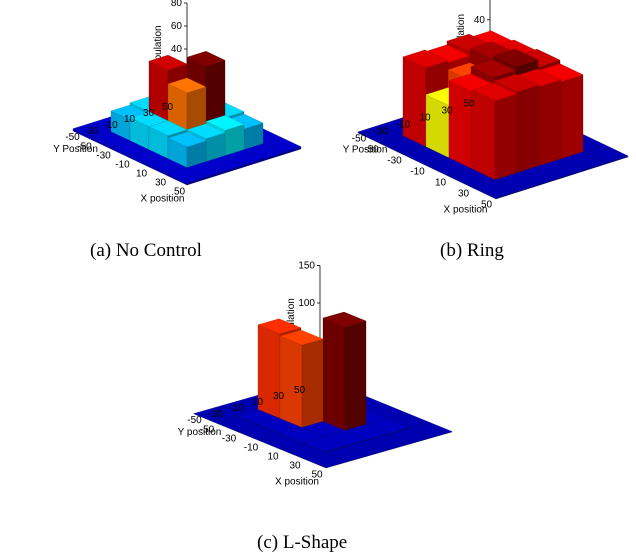 This screenshot has height=558, width=636. What do you see at coordinates (177, 26) in the screenshot?
I see `z-tick-label: 60` at bounding box center [177, 26].